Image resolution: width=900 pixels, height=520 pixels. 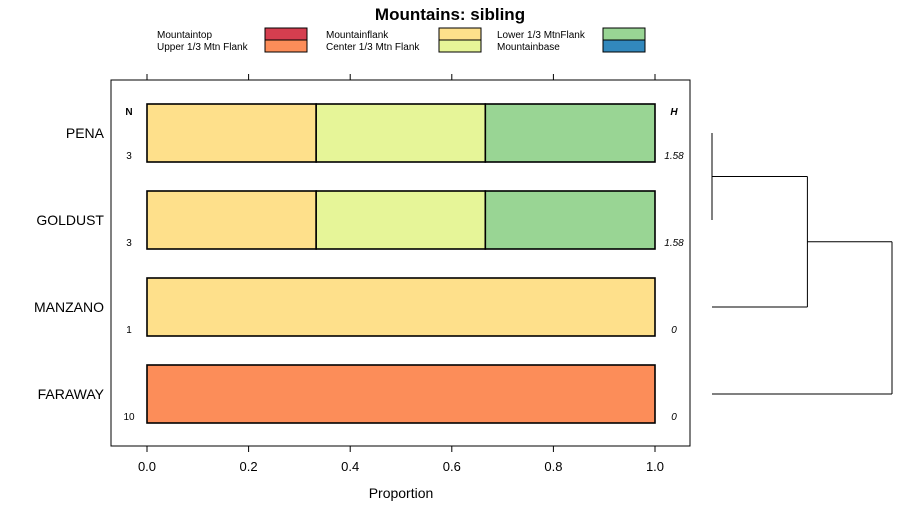 What do you see at coordinates (570, 220) in the screenshot?
I see `bar-goldust-lower-1-3-mtnflank` at bounding box center [570, 220].